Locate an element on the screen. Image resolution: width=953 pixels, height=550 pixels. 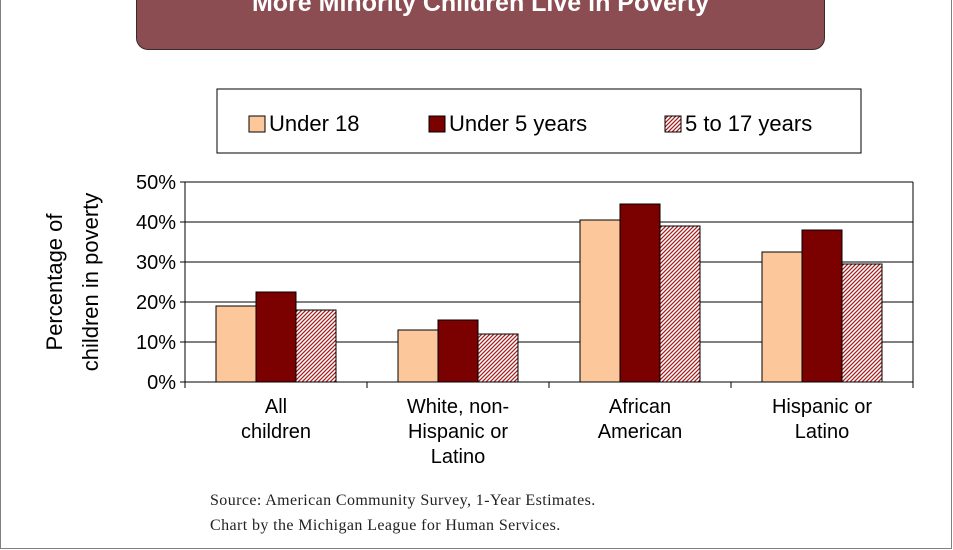
x-tick-label: children is located at coordinates (276, 432).